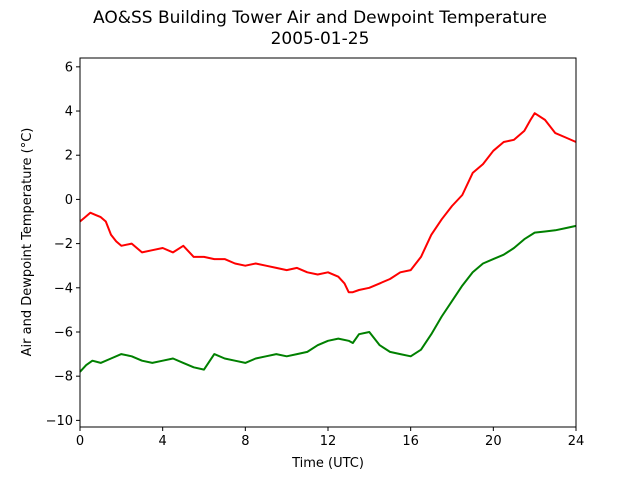 The height and width of the screenshot is (480, 640). I want to click on y-tick-label: 6, so click(69, 67).